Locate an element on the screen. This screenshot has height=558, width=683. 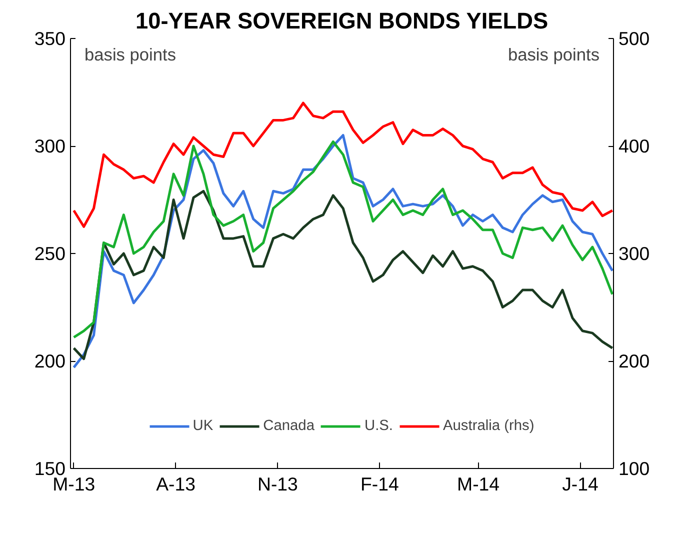
y2-tick-label: 400 is located at coordinates (634, 146).